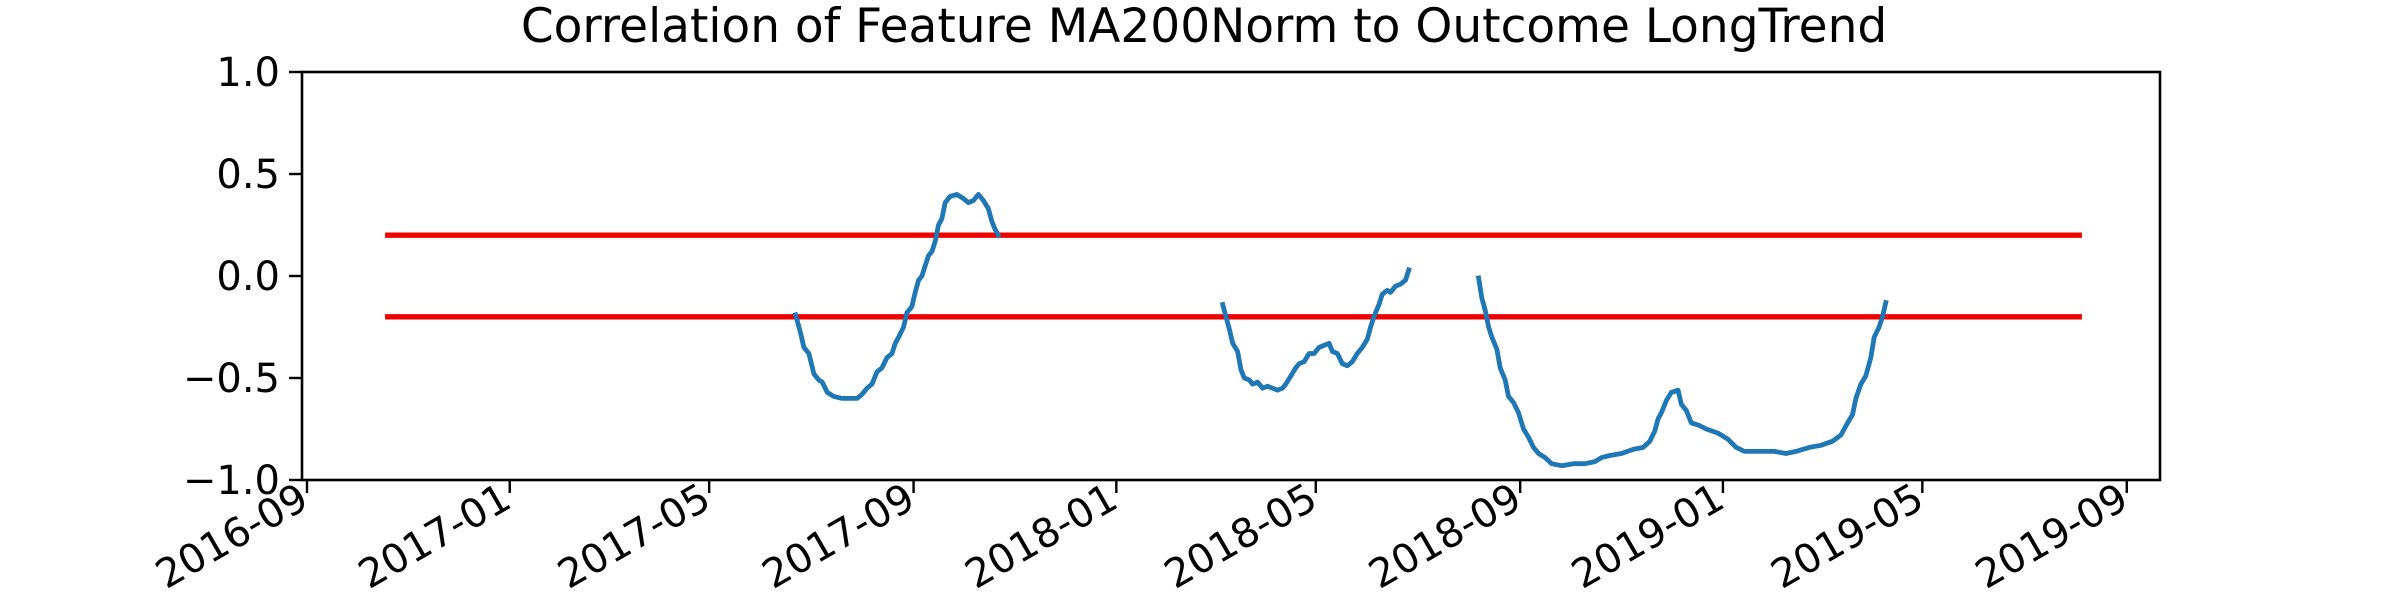 The height and width of the screenshot is (600, 2400). I want to click on threshold-lines, so click(1233, 276).